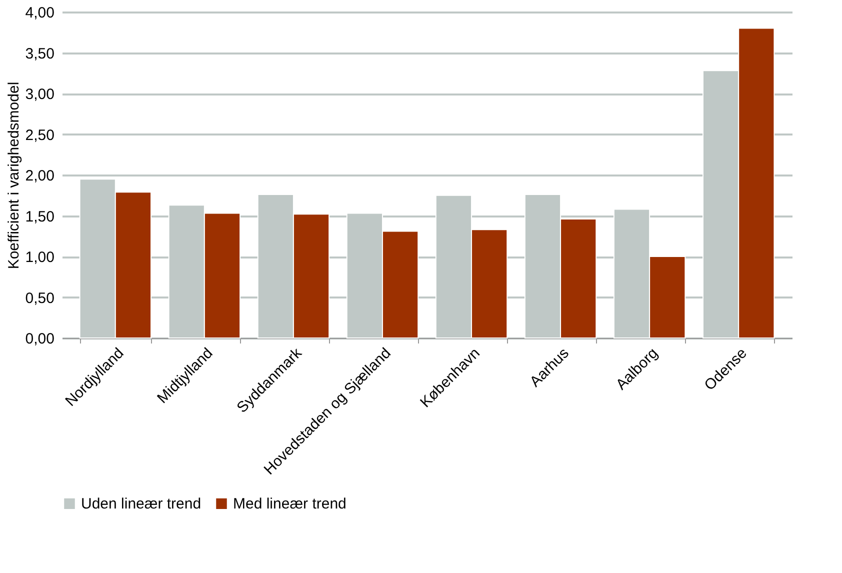 The height and width of the screenshot is (573, 842). I want to click on y-tick-label: 2,00, so click(39, 176).